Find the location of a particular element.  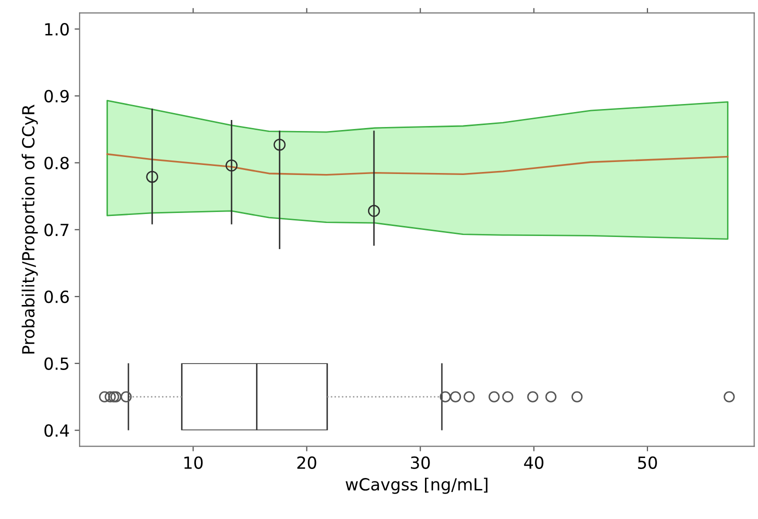

y-tick-label: 0.5 is located at coordinates (56, 363).